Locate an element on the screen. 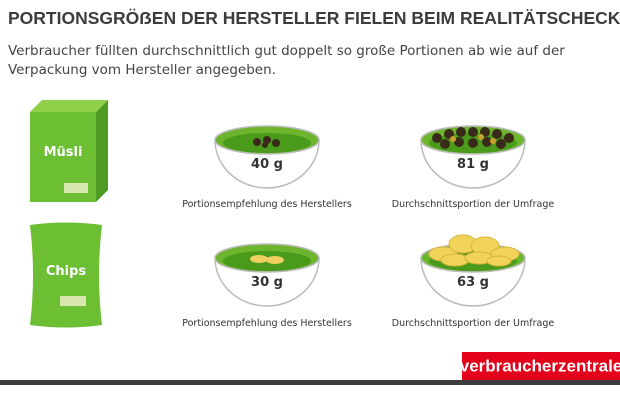 This screenshot has width=620, height=414. chips-bag: Chips is located at coordinates (66, 275).